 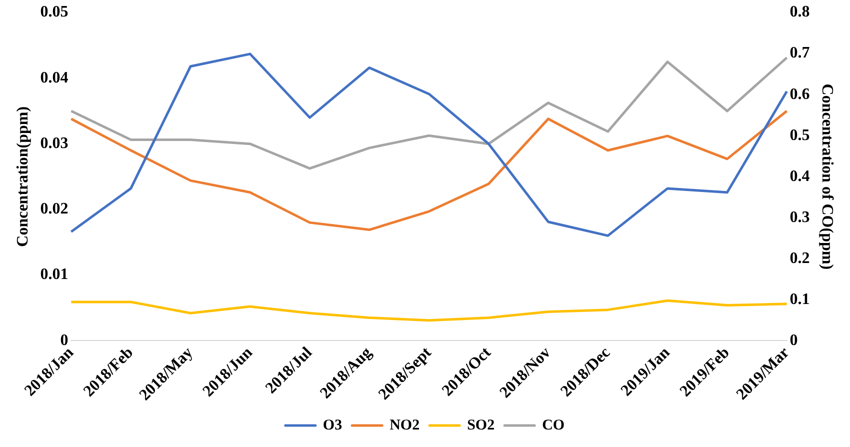 I want to click on y-axis-title: Concentration(ppm), so click(x=23, y=176).